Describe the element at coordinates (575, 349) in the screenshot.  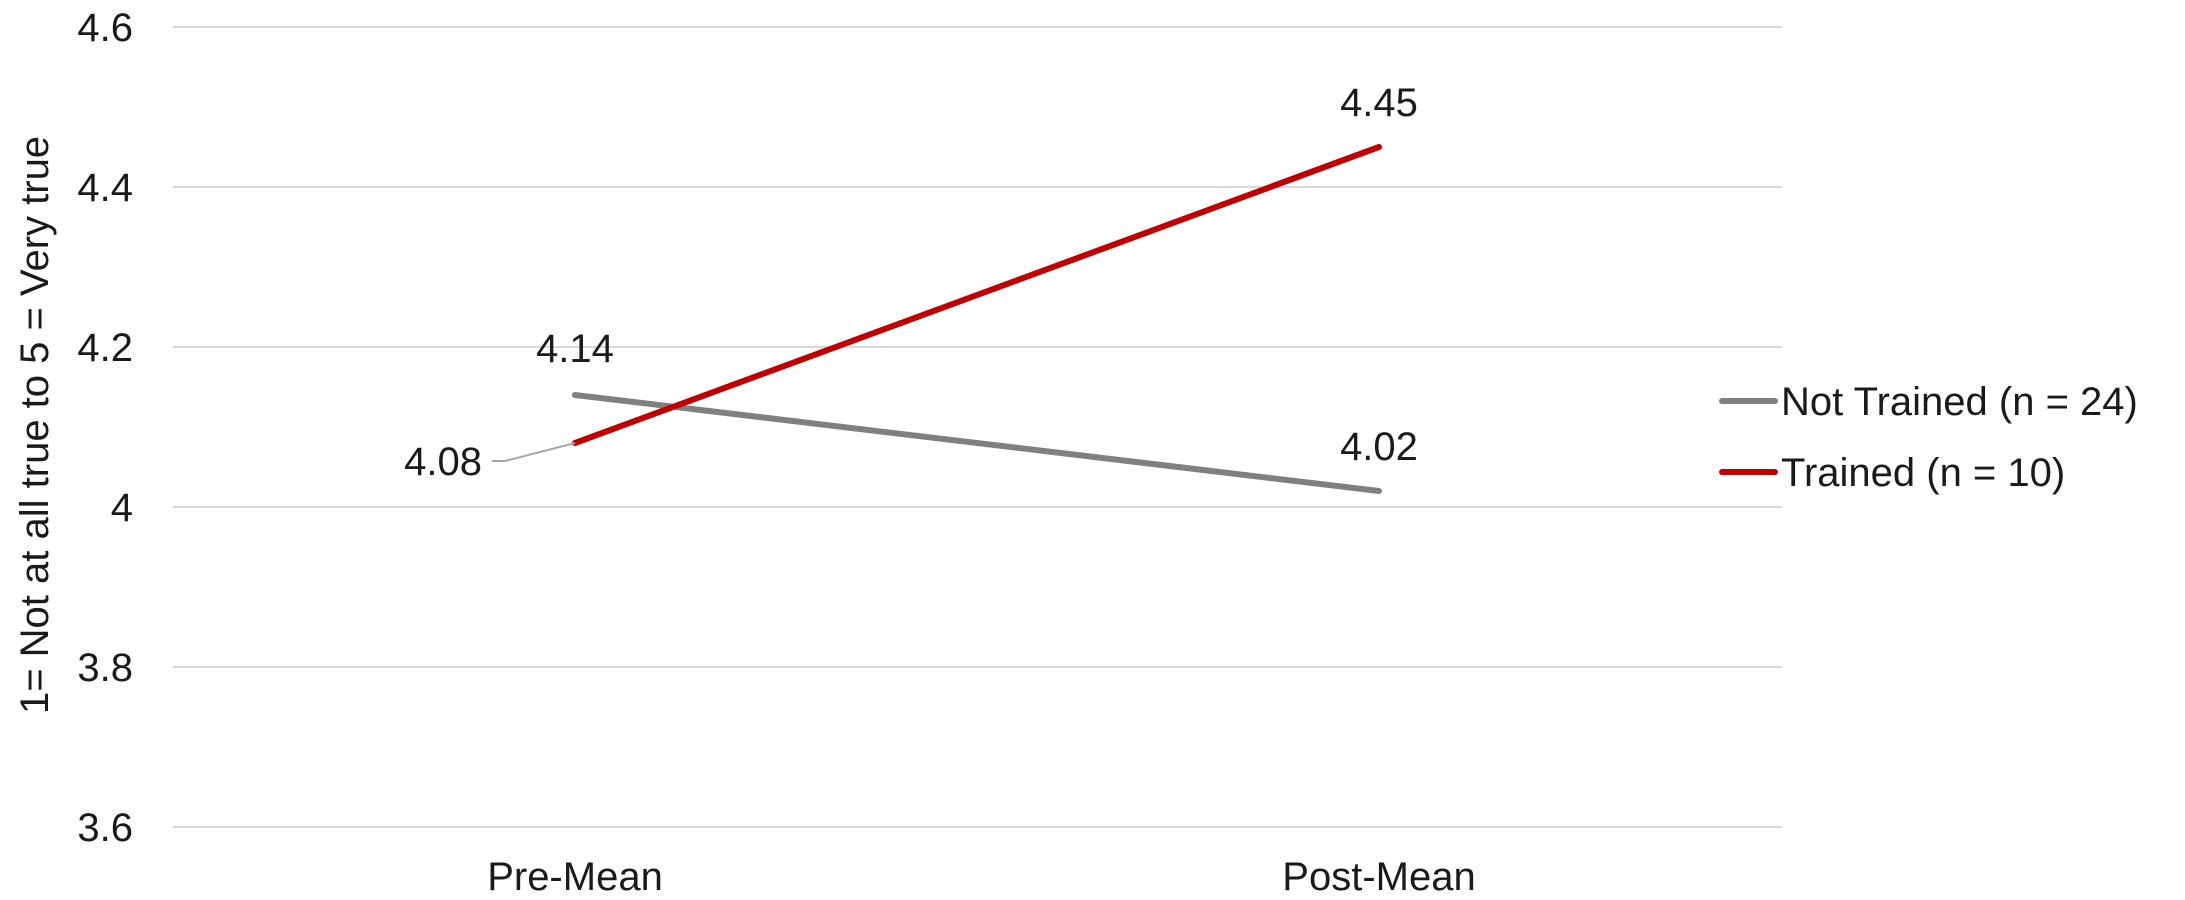
I see `data-label: 4.14` at that location.